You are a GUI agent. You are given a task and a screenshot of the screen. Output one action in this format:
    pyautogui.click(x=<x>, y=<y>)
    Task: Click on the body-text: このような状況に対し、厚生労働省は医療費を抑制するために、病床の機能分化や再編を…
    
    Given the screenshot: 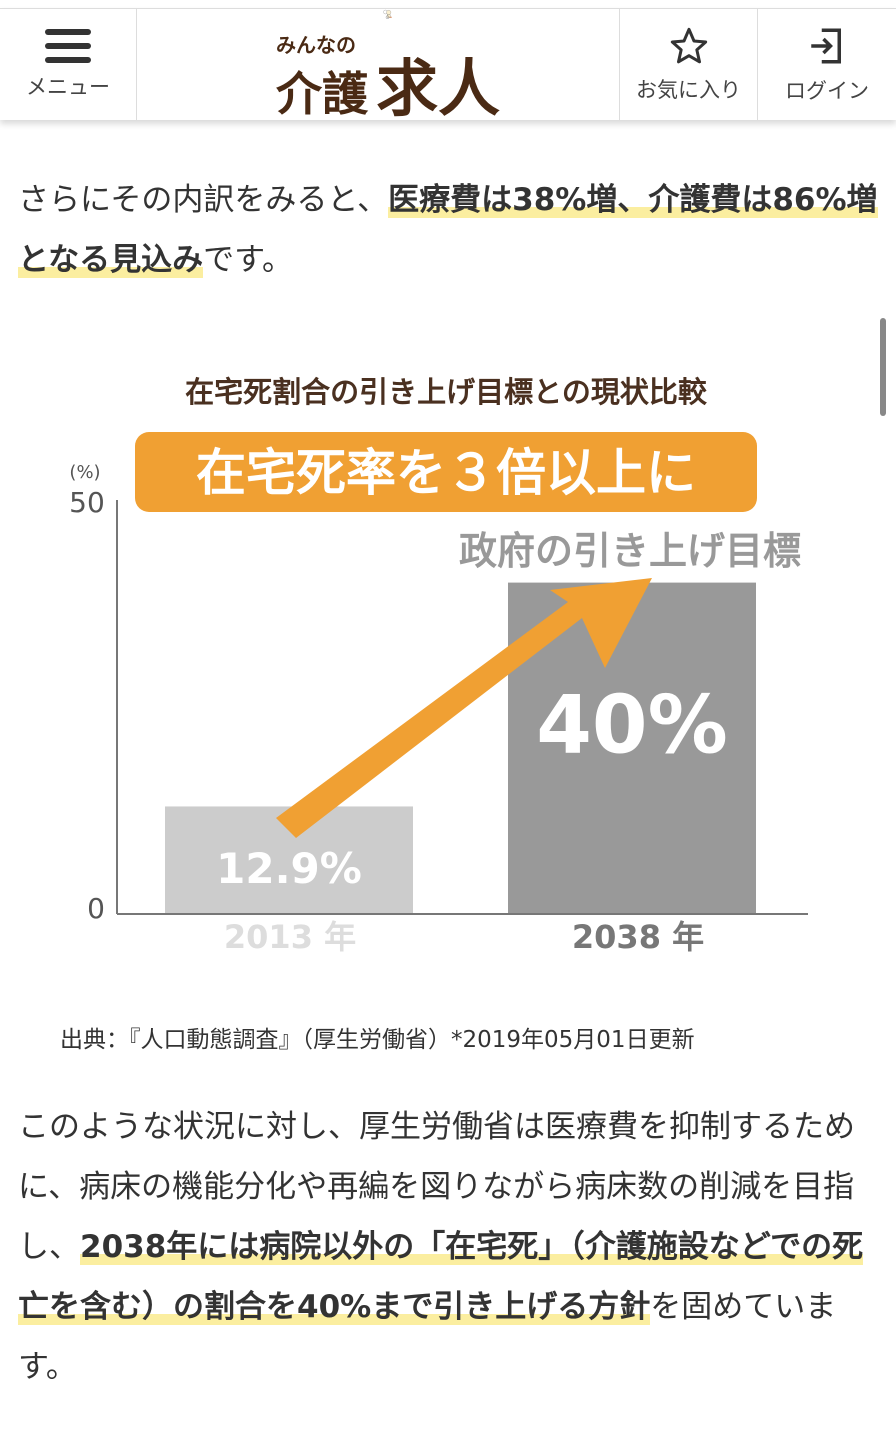 What is the action you would take?
    pyautogui.click(x=436, y=1187)
    